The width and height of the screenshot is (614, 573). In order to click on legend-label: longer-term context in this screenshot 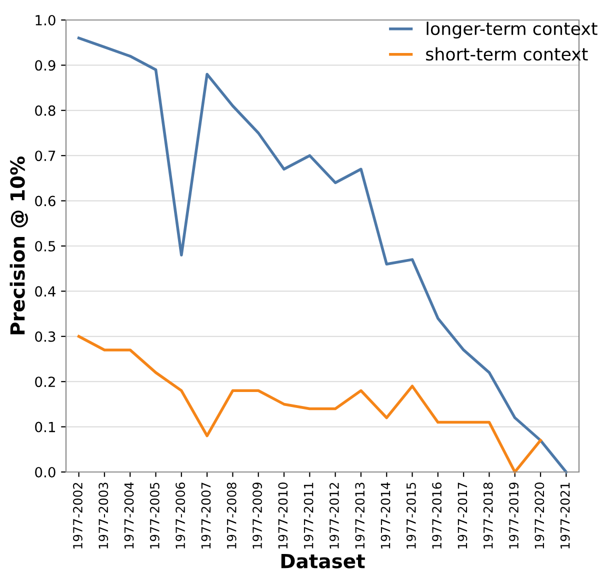, I will do `click(512, 30)`.